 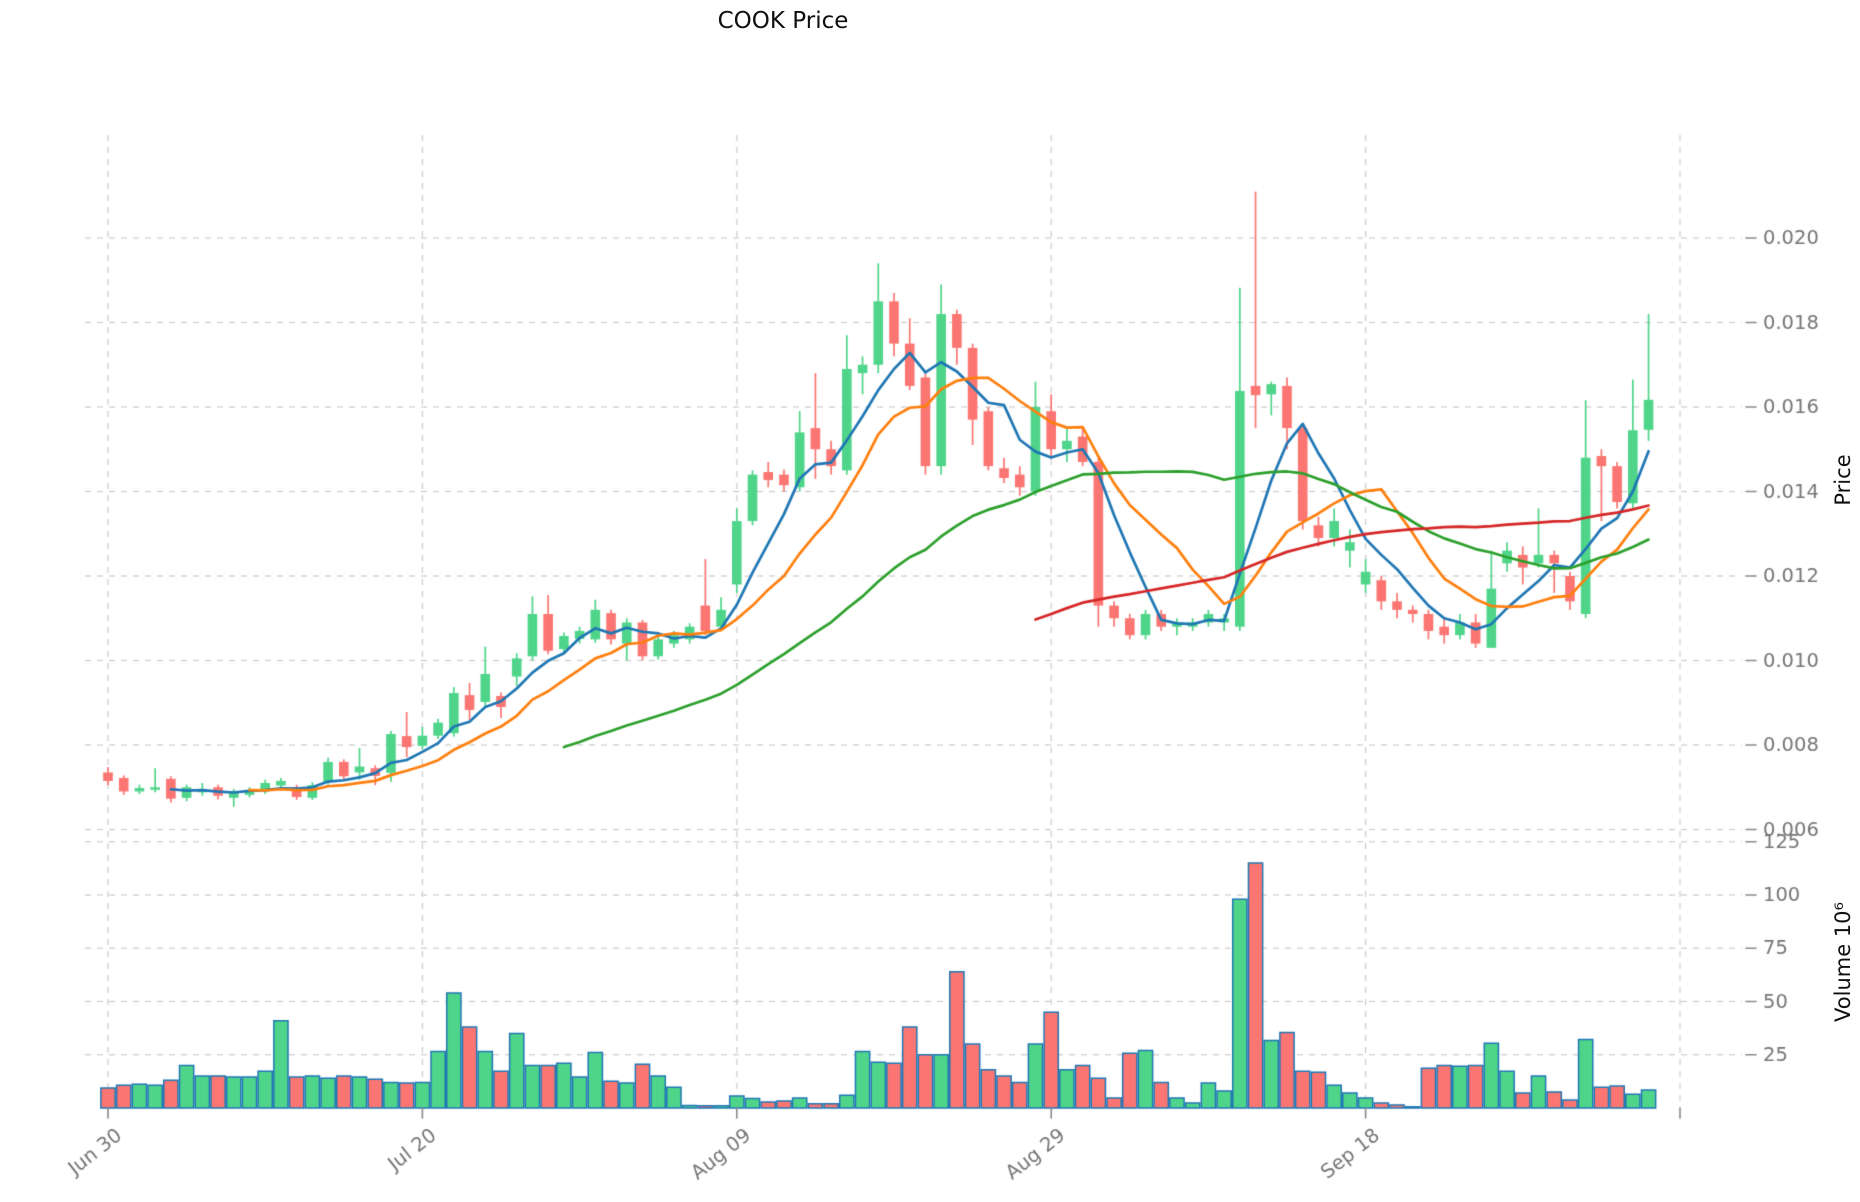 What do you see at coordinates (783, 21) in the screenshot?
I see `chart-title: COOK Price` at bounding box center [783, 21].